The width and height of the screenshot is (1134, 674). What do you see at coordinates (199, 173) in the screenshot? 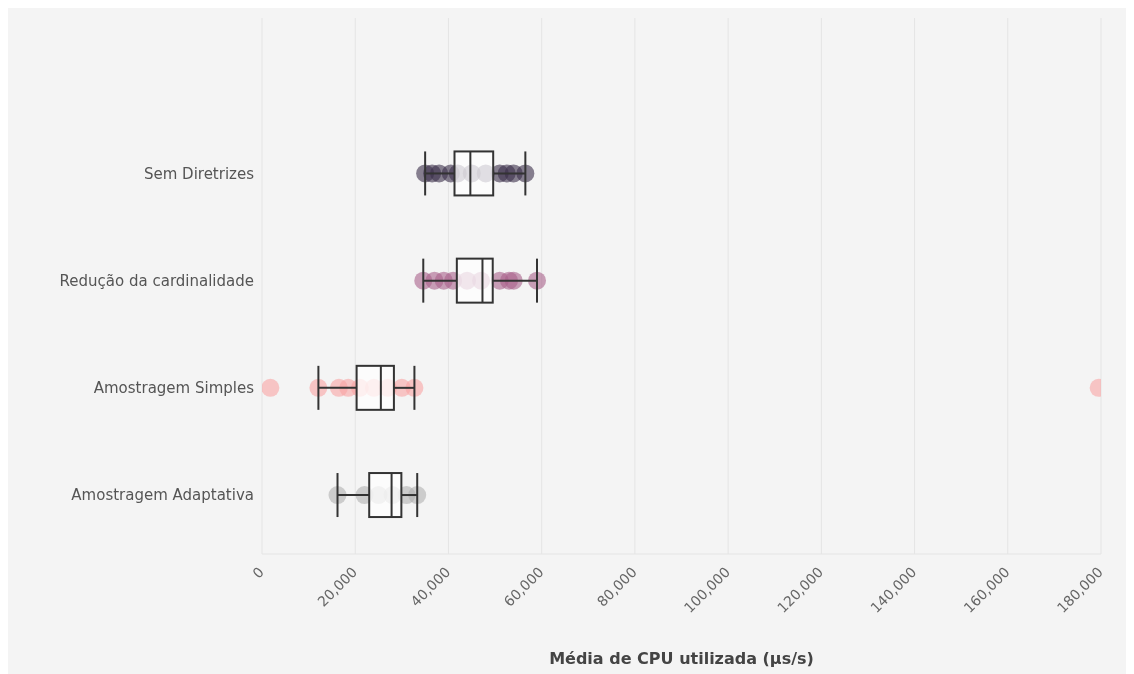
I see `y-tick-label: Sem Diretrizes` at bounding box center [199, 173].